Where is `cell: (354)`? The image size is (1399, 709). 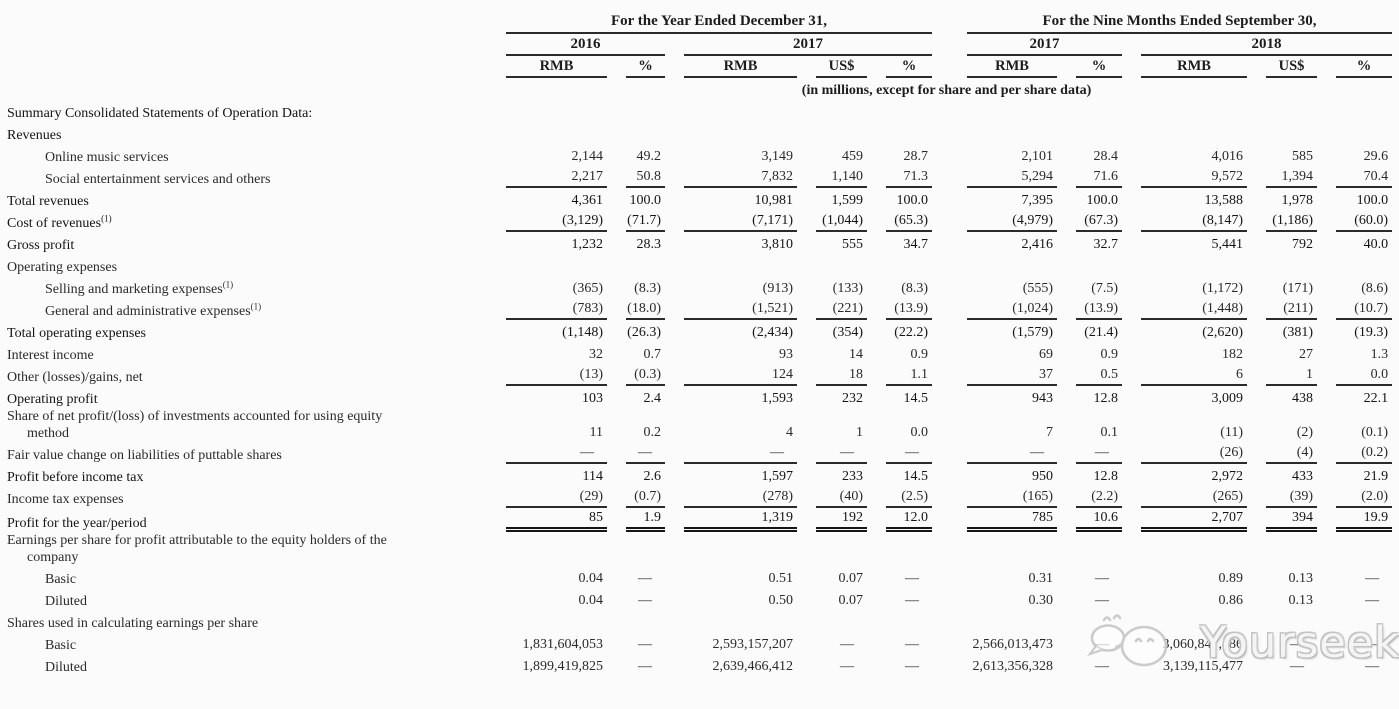 cell: (354) is located at coordinates (847, 332).